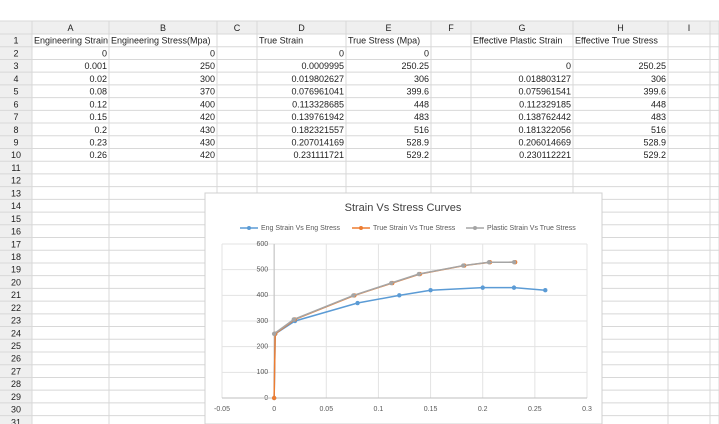  Describe the element at coordinates (451, 28) in the screenshot. I see `column-header: F` at that location.